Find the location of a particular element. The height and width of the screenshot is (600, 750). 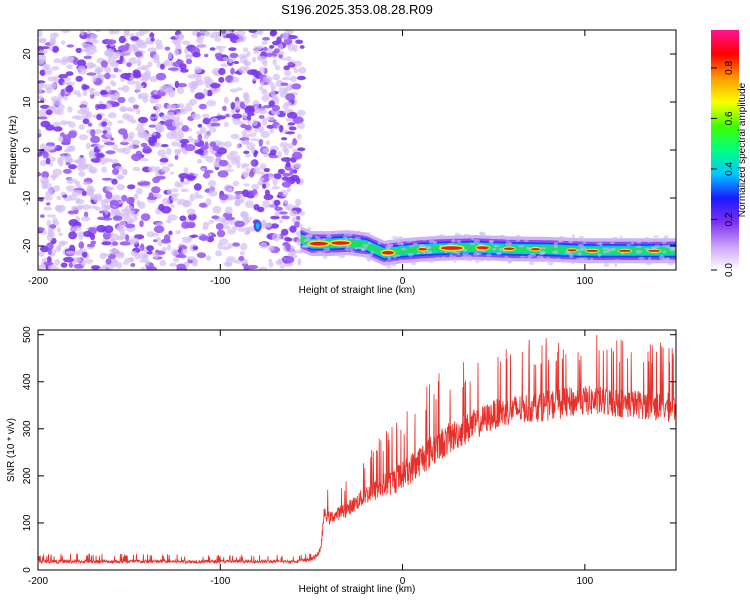

ridge-hot-red is located at coordinates (388, 252).